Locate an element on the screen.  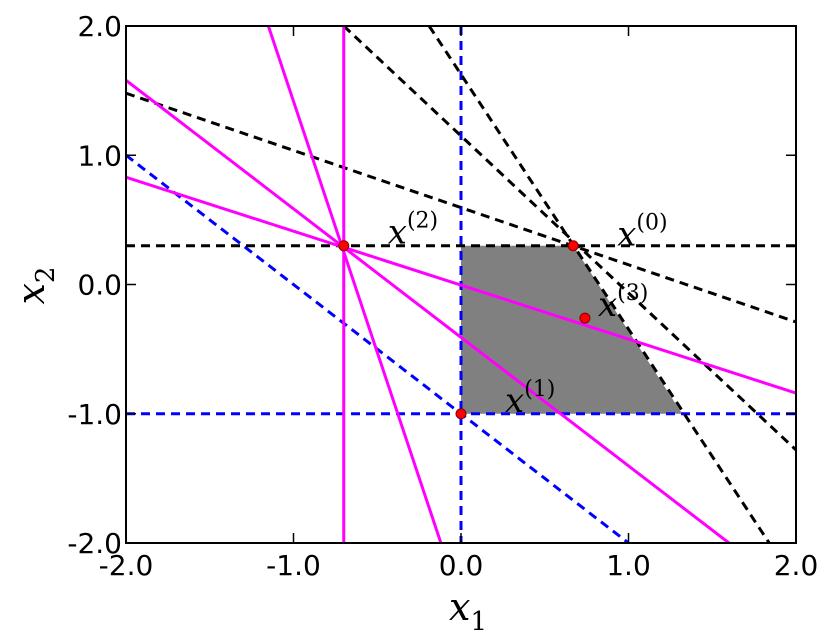
point-label: x(2) is located at coordinates (413, 231).